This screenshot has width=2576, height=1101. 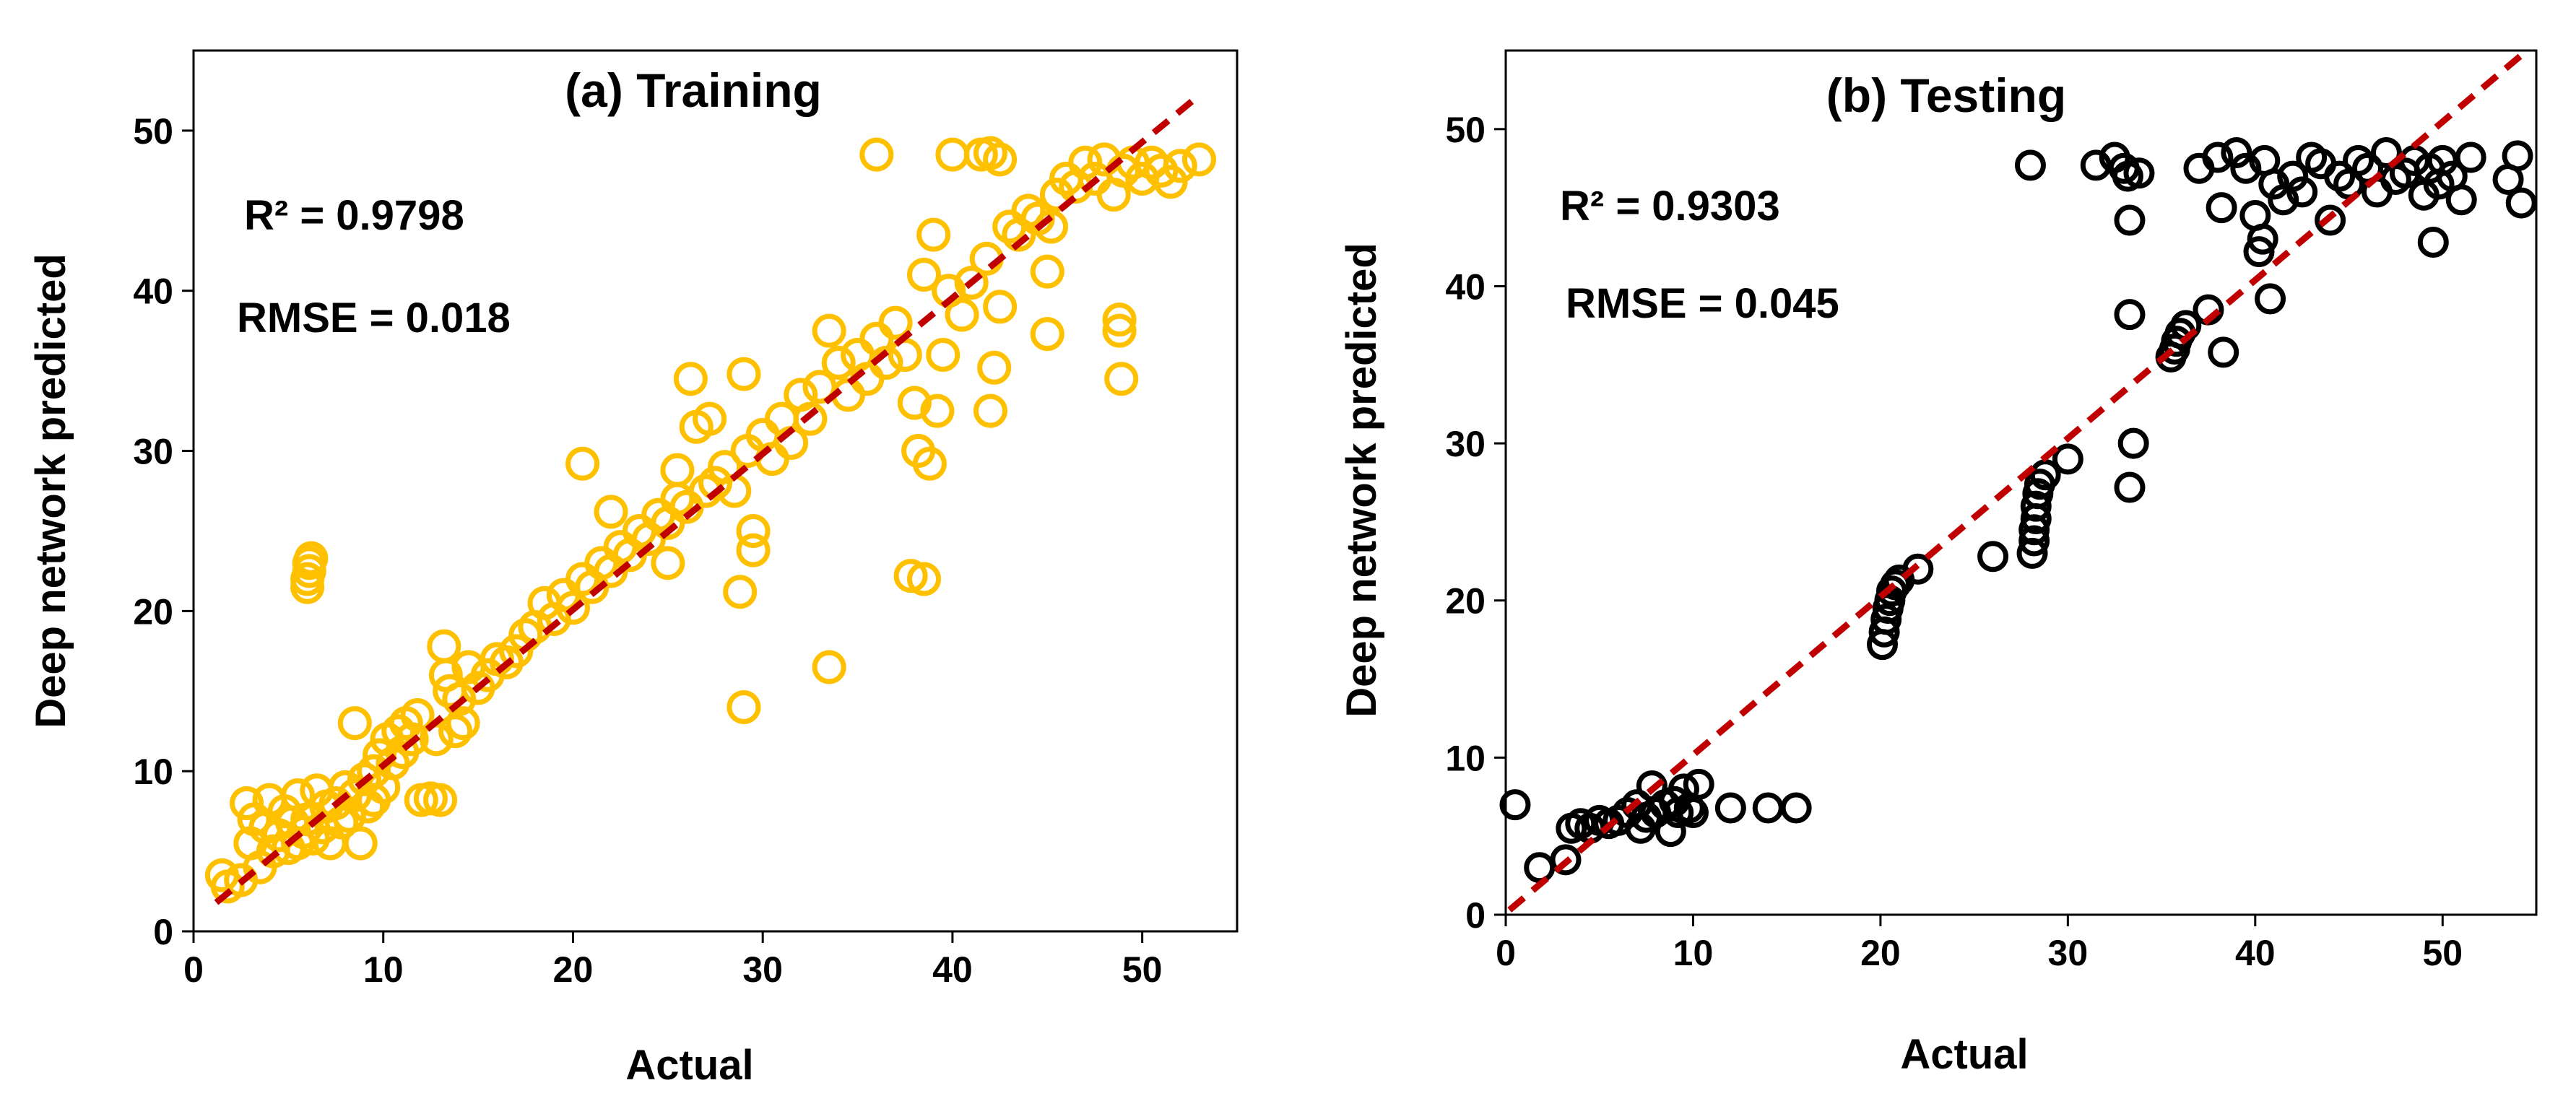 I want to click on chart-title: (a) Training, so click(x=693, y=90).